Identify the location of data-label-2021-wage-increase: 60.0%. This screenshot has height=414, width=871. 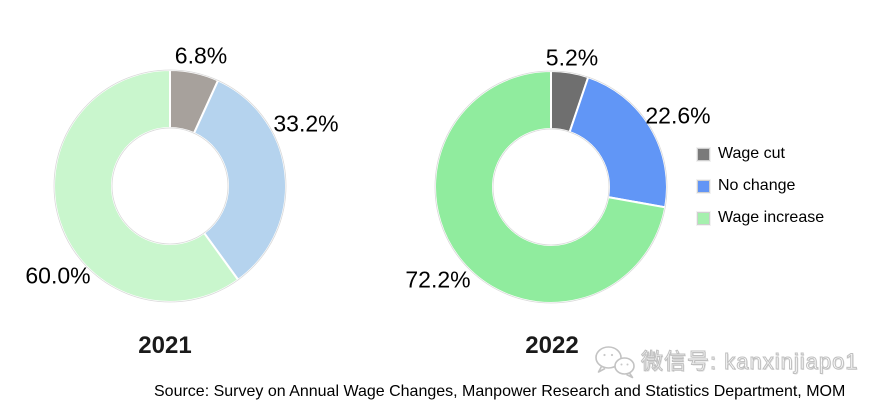
(58, 275).